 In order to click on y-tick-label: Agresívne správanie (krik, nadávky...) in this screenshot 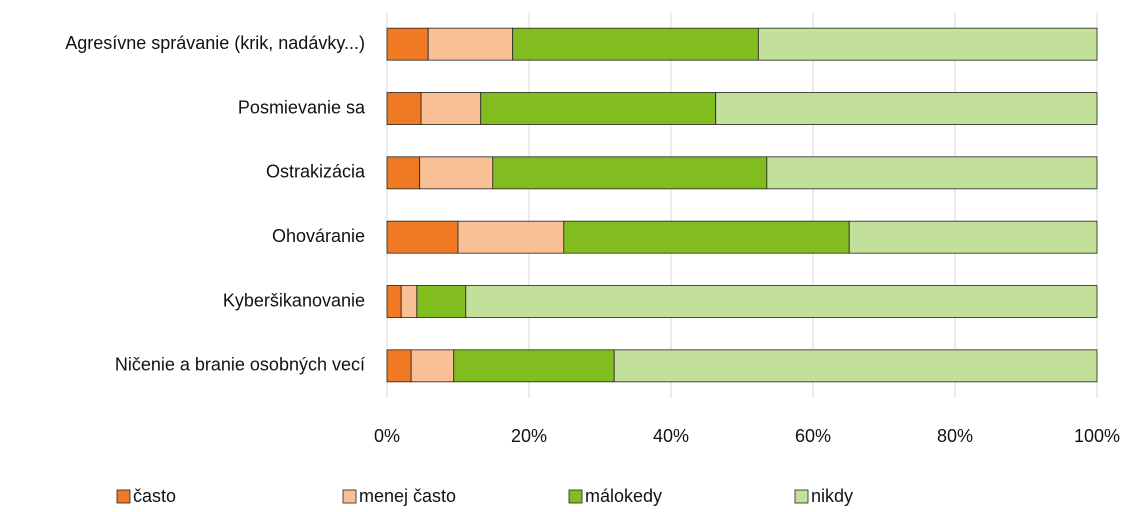, I will do `click(215, 43)`.